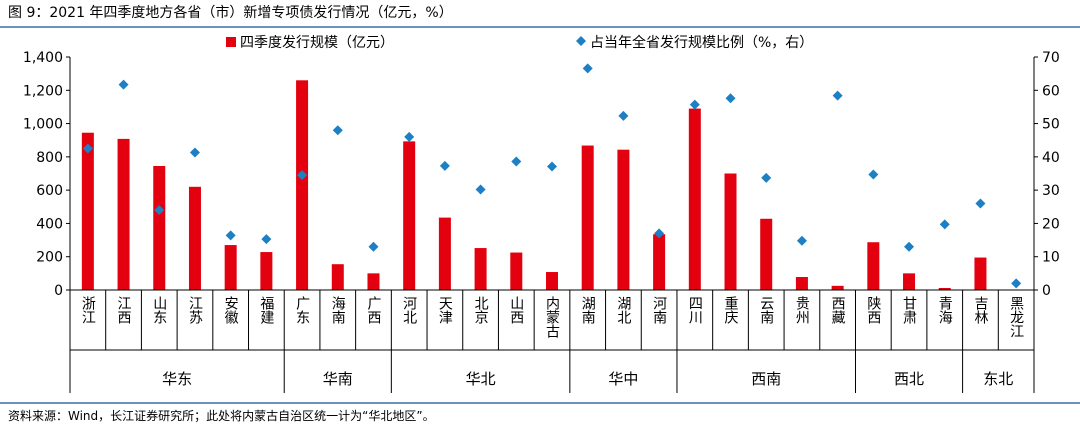 The width and height of the screenshot is (1080, 432). I want to click on bar-贵州, so click(801, 283).